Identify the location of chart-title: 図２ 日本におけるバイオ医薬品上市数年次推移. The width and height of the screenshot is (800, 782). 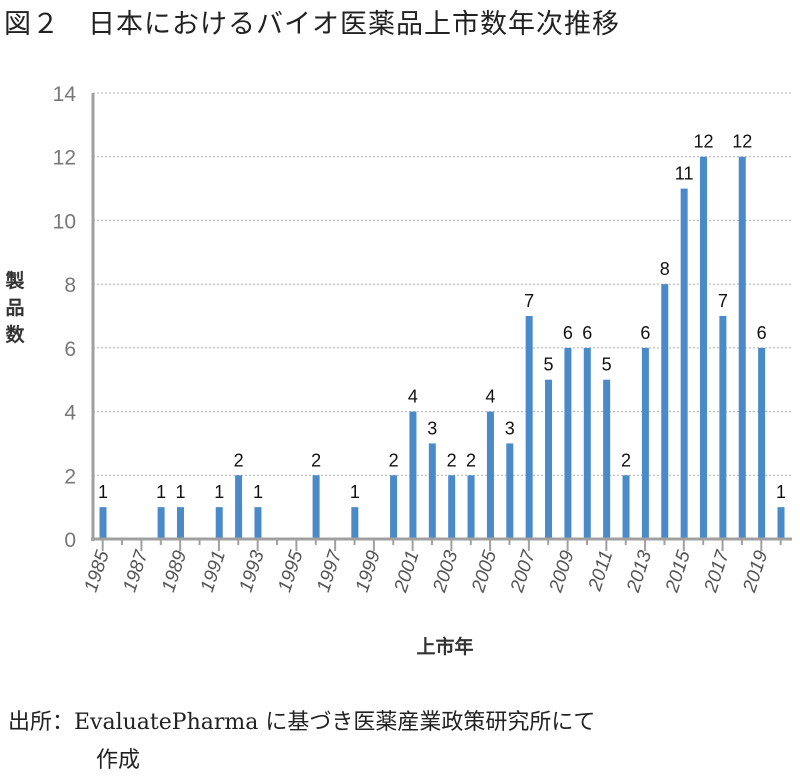
(312, 24).